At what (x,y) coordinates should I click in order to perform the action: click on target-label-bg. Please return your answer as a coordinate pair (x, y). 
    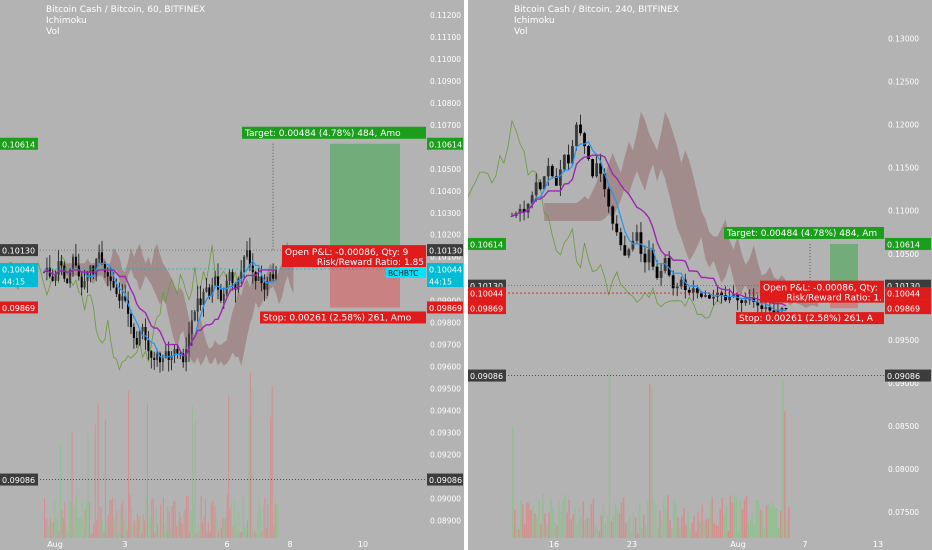
    Looking at the image, I should click on (804, 232).